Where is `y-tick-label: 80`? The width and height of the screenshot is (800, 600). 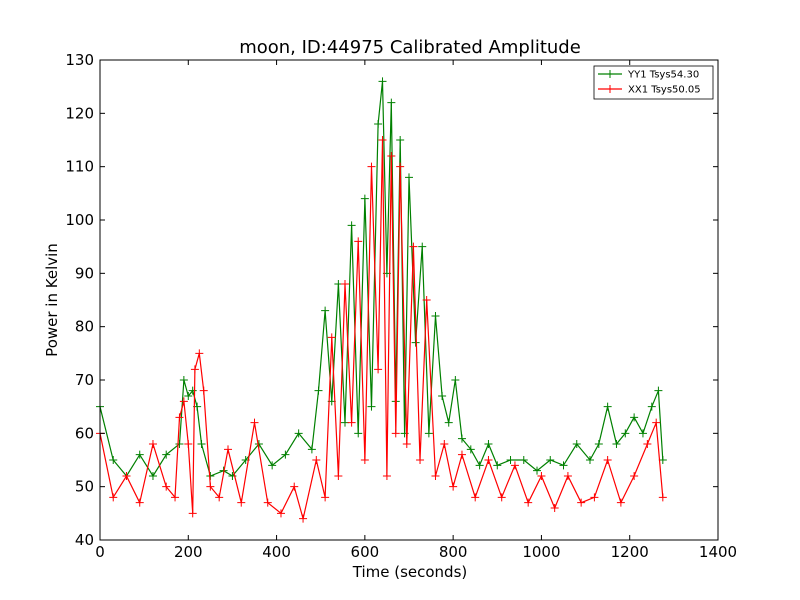 y-tick-label: 80 is located at coordinates (84, 327).